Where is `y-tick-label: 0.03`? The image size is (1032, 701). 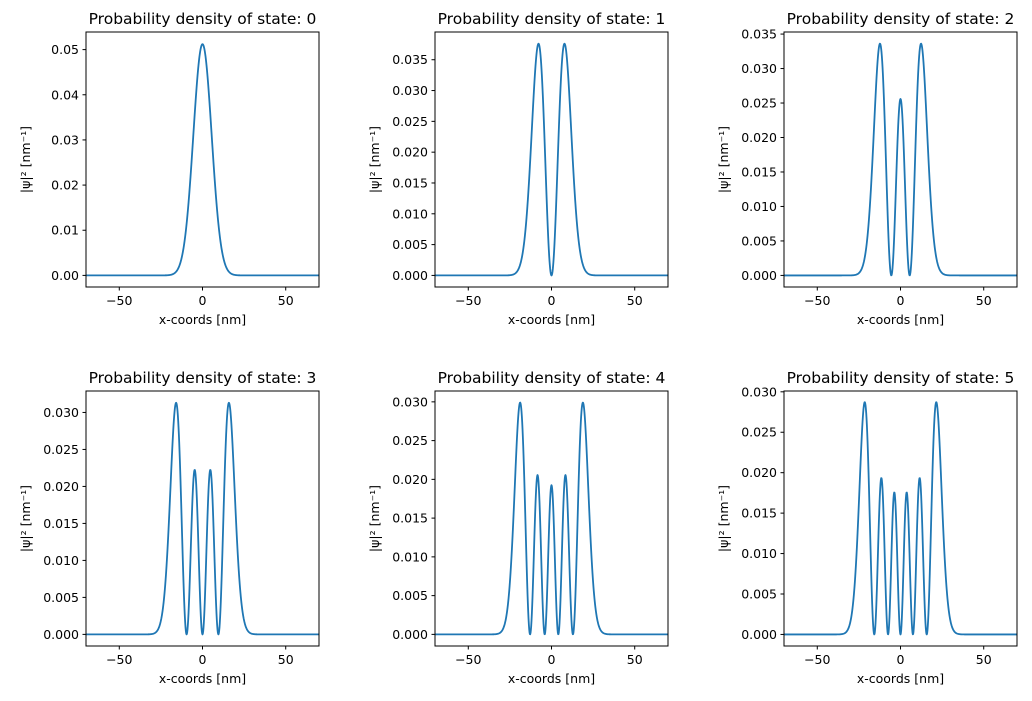
y-tick-label: 0.03 is located at coordinates (65, 139).